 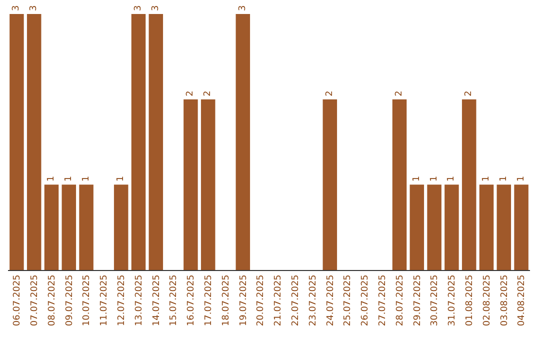 I want to click on x-tick-label: 20.07.2025, so click(x=261, y=300).